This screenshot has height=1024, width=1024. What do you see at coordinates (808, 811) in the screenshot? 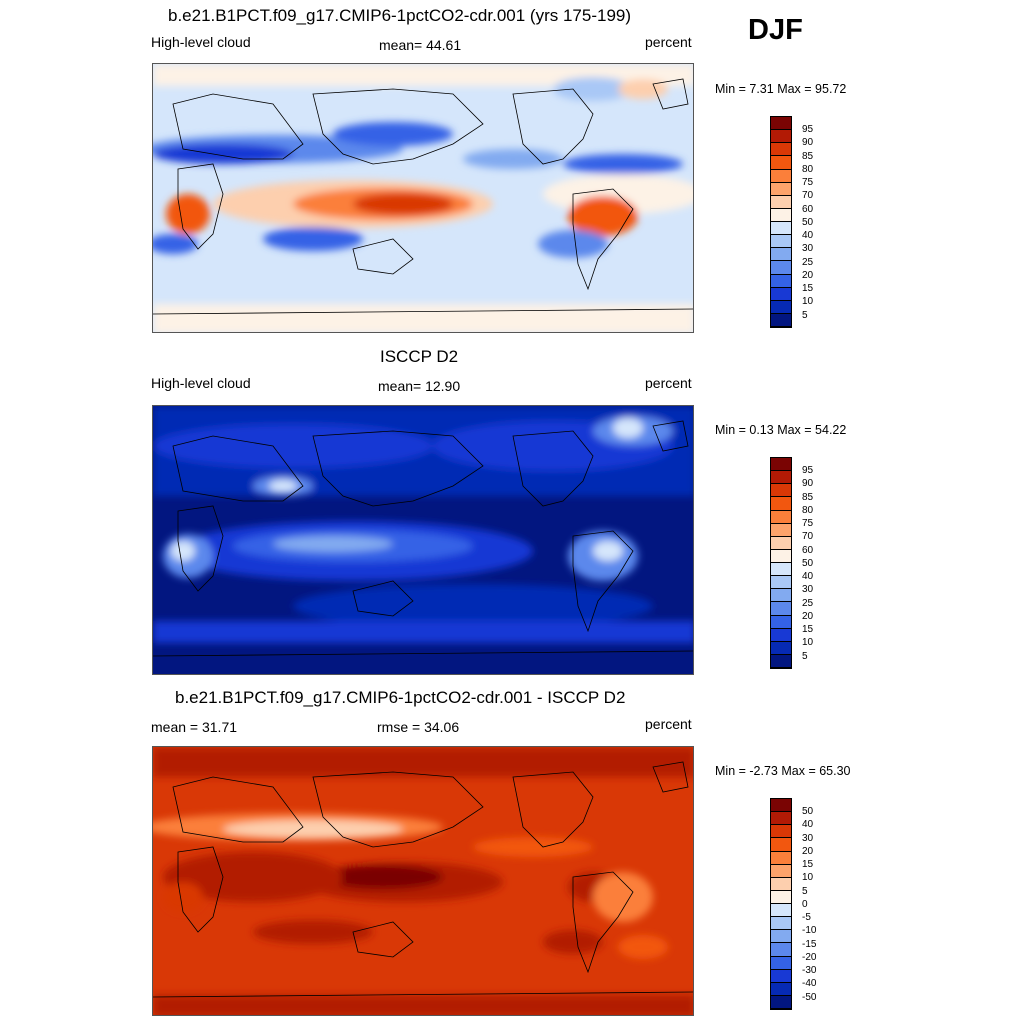
I see `panel3-colorbar-label: 50` at bounding box center [808, 811].